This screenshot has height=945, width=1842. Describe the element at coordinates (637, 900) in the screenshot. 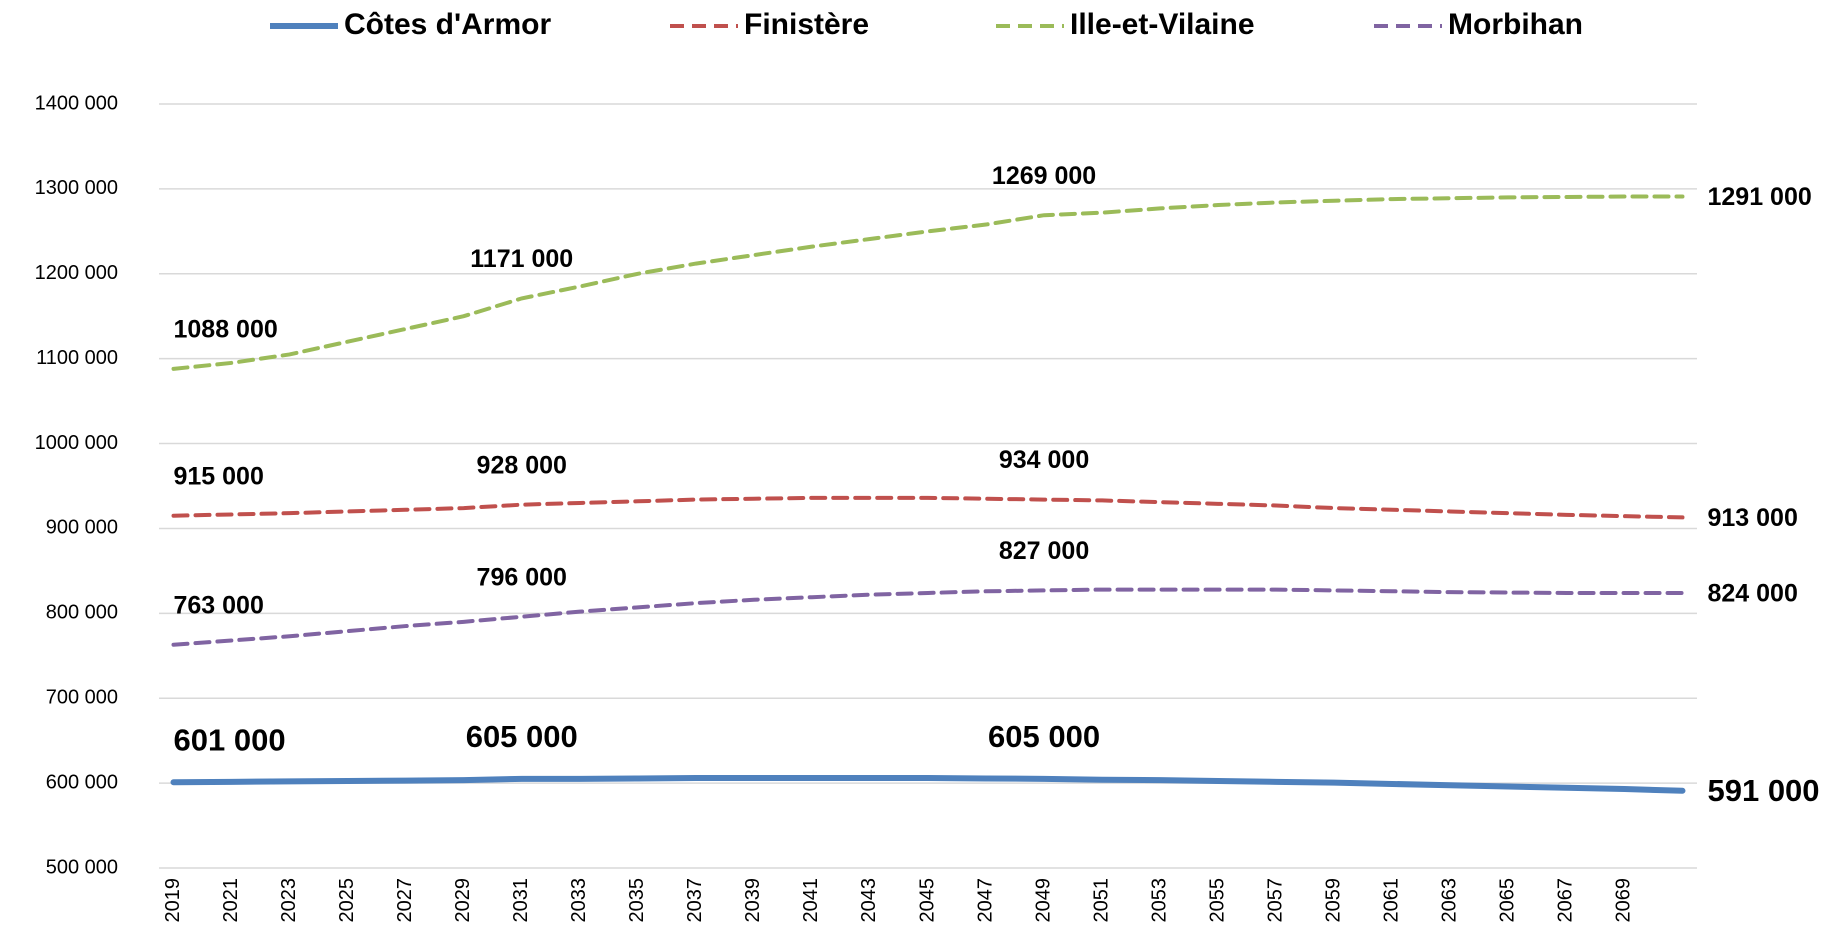

I see `x-tick-label: 2035` at that location.